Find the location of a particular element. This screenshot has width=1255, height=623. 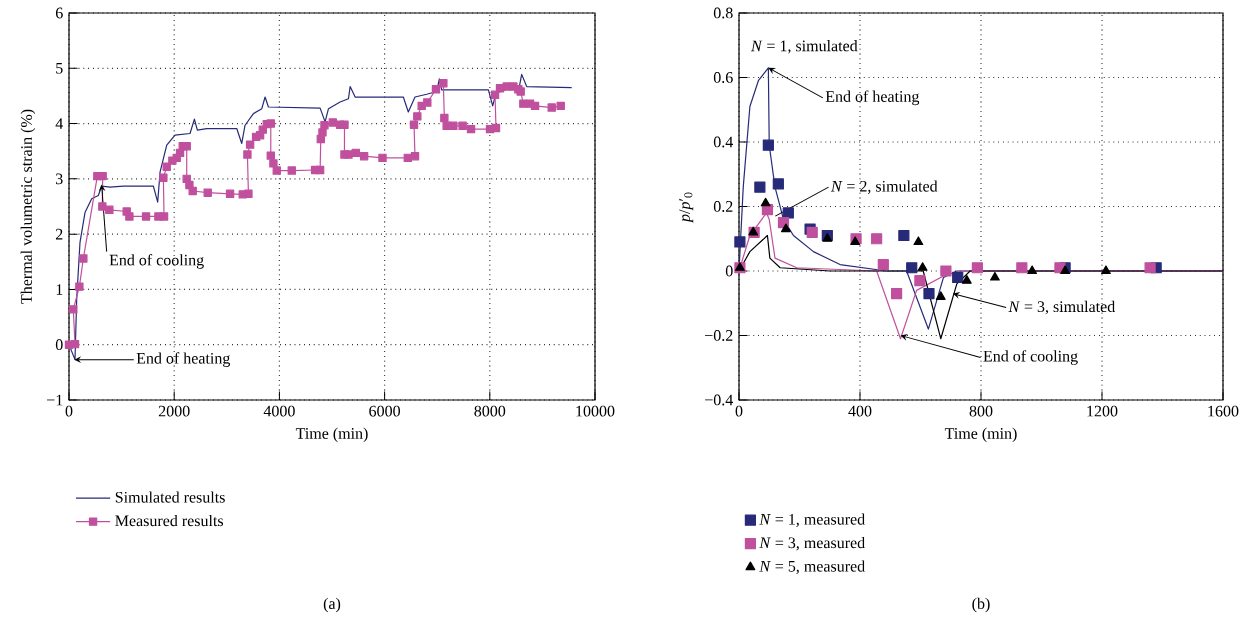

y-tick-label: 4 is located at coordinates (59, 123).